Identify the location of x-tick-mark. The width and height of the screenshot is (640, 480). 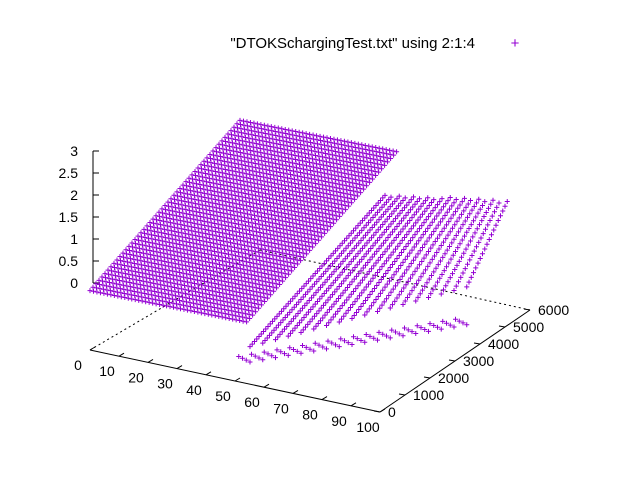
(324, 398).